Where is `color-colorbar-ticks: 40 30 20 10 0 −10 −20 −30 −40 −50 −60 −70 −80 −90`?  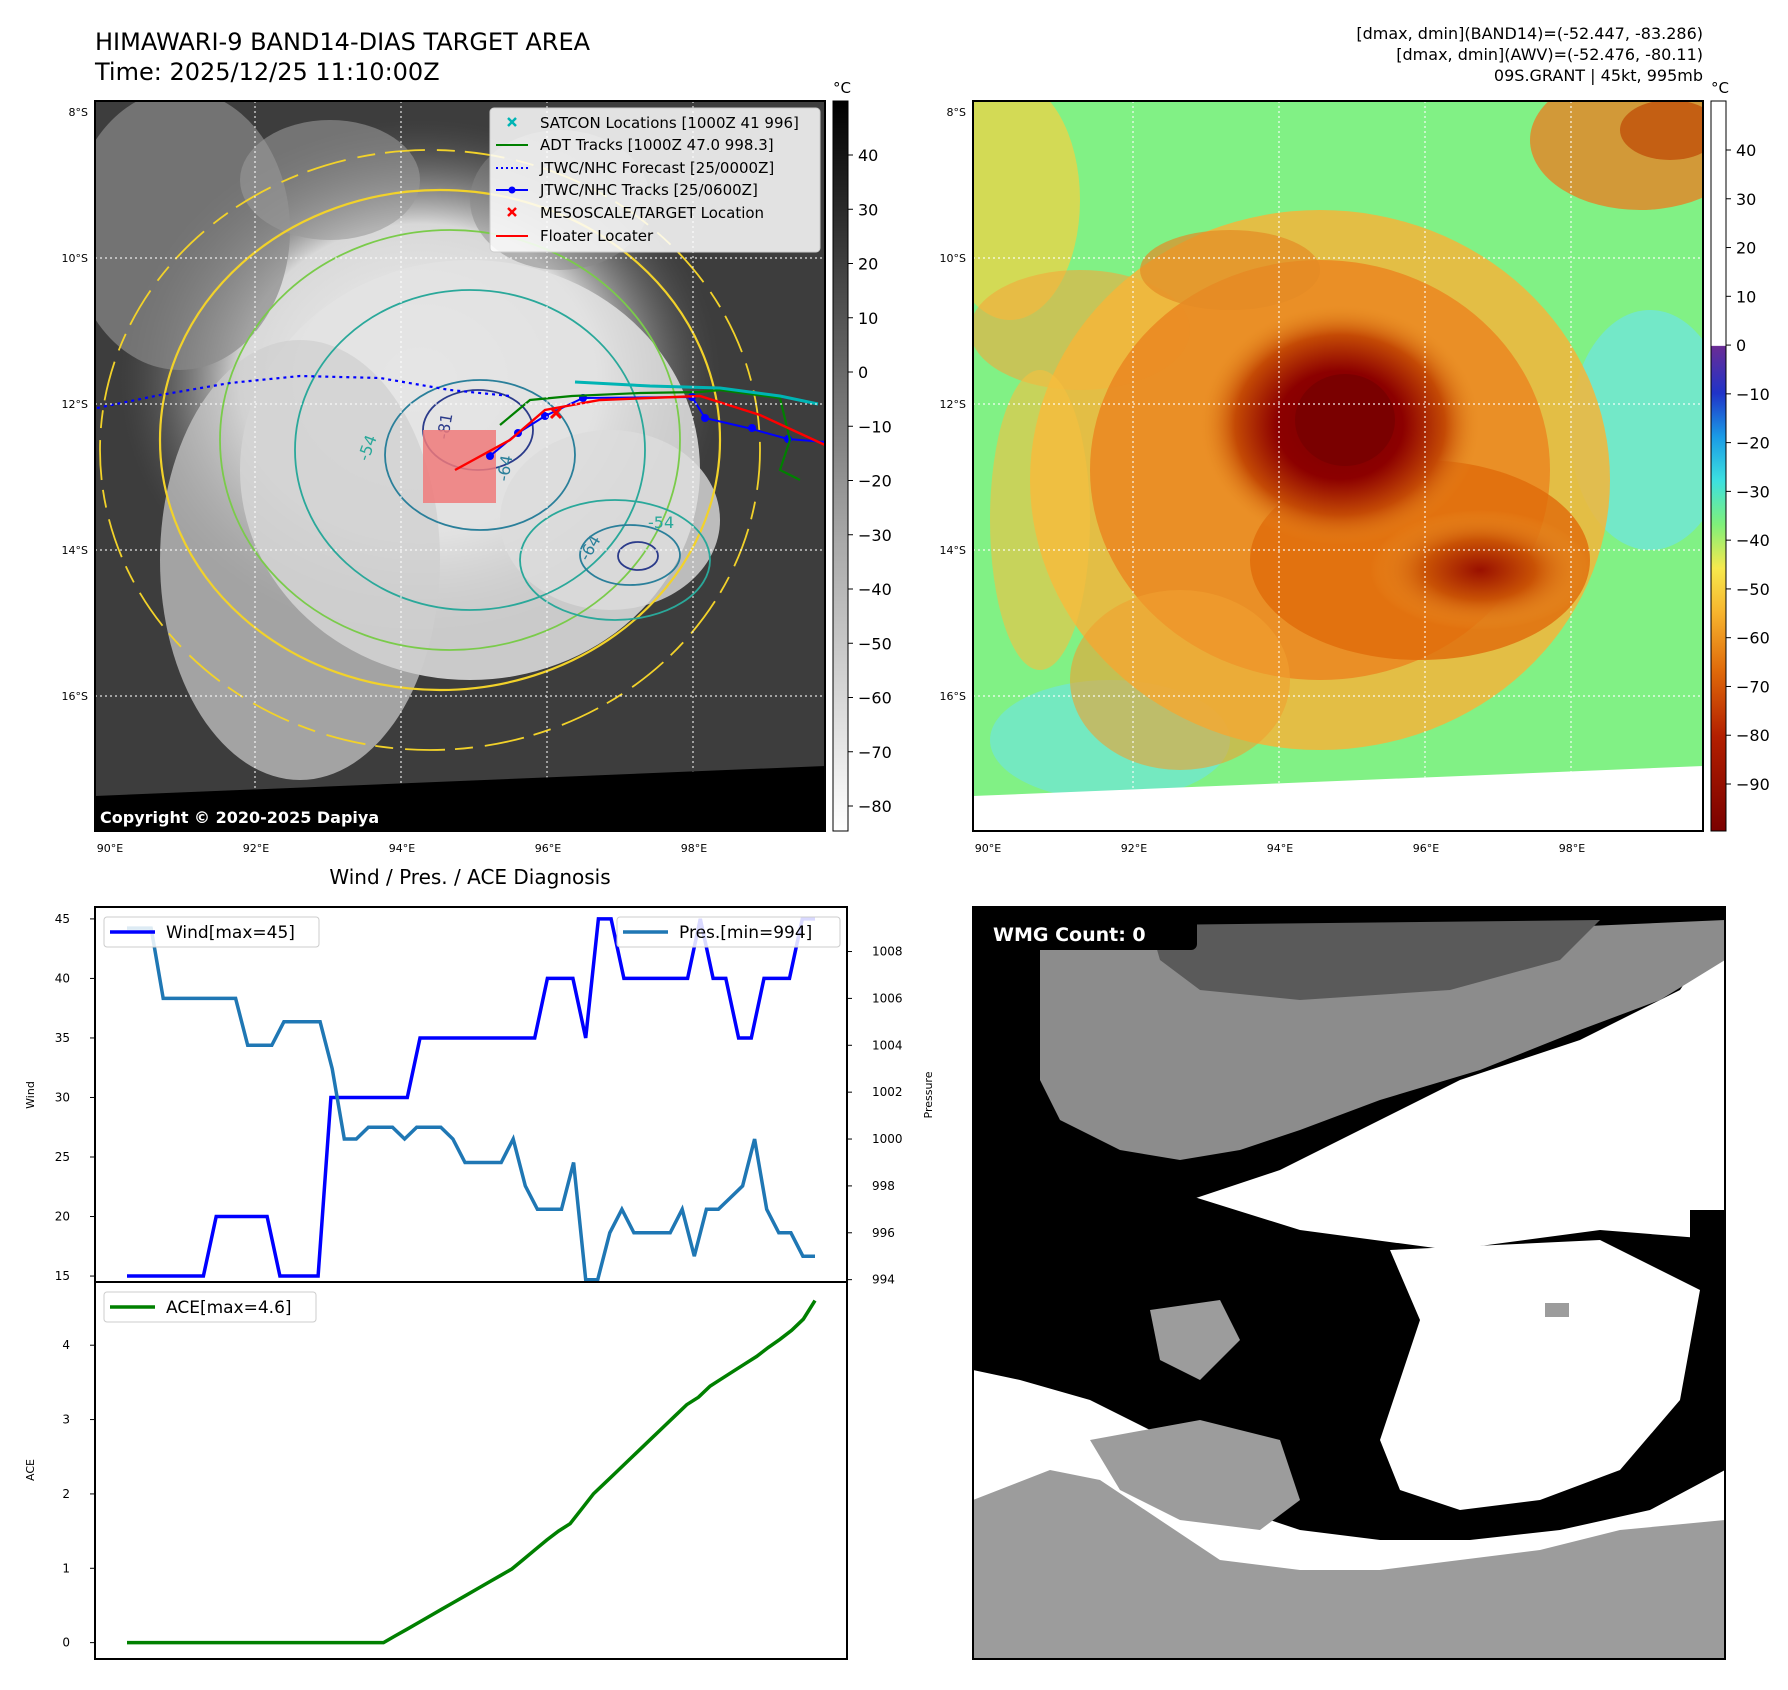
color-colorbar-ticks: 40 30 20 10 0 −10 −20 −30 −40 −50 −60 −70 −80 −90 is located at coordinates (1748, 467).